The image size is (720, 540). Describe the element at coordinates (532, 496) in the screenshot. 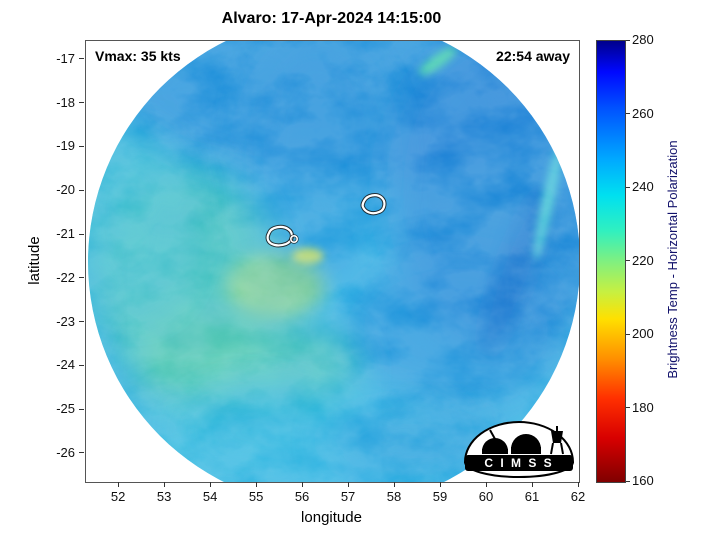

I see `x-tick-label: 61` at that location.